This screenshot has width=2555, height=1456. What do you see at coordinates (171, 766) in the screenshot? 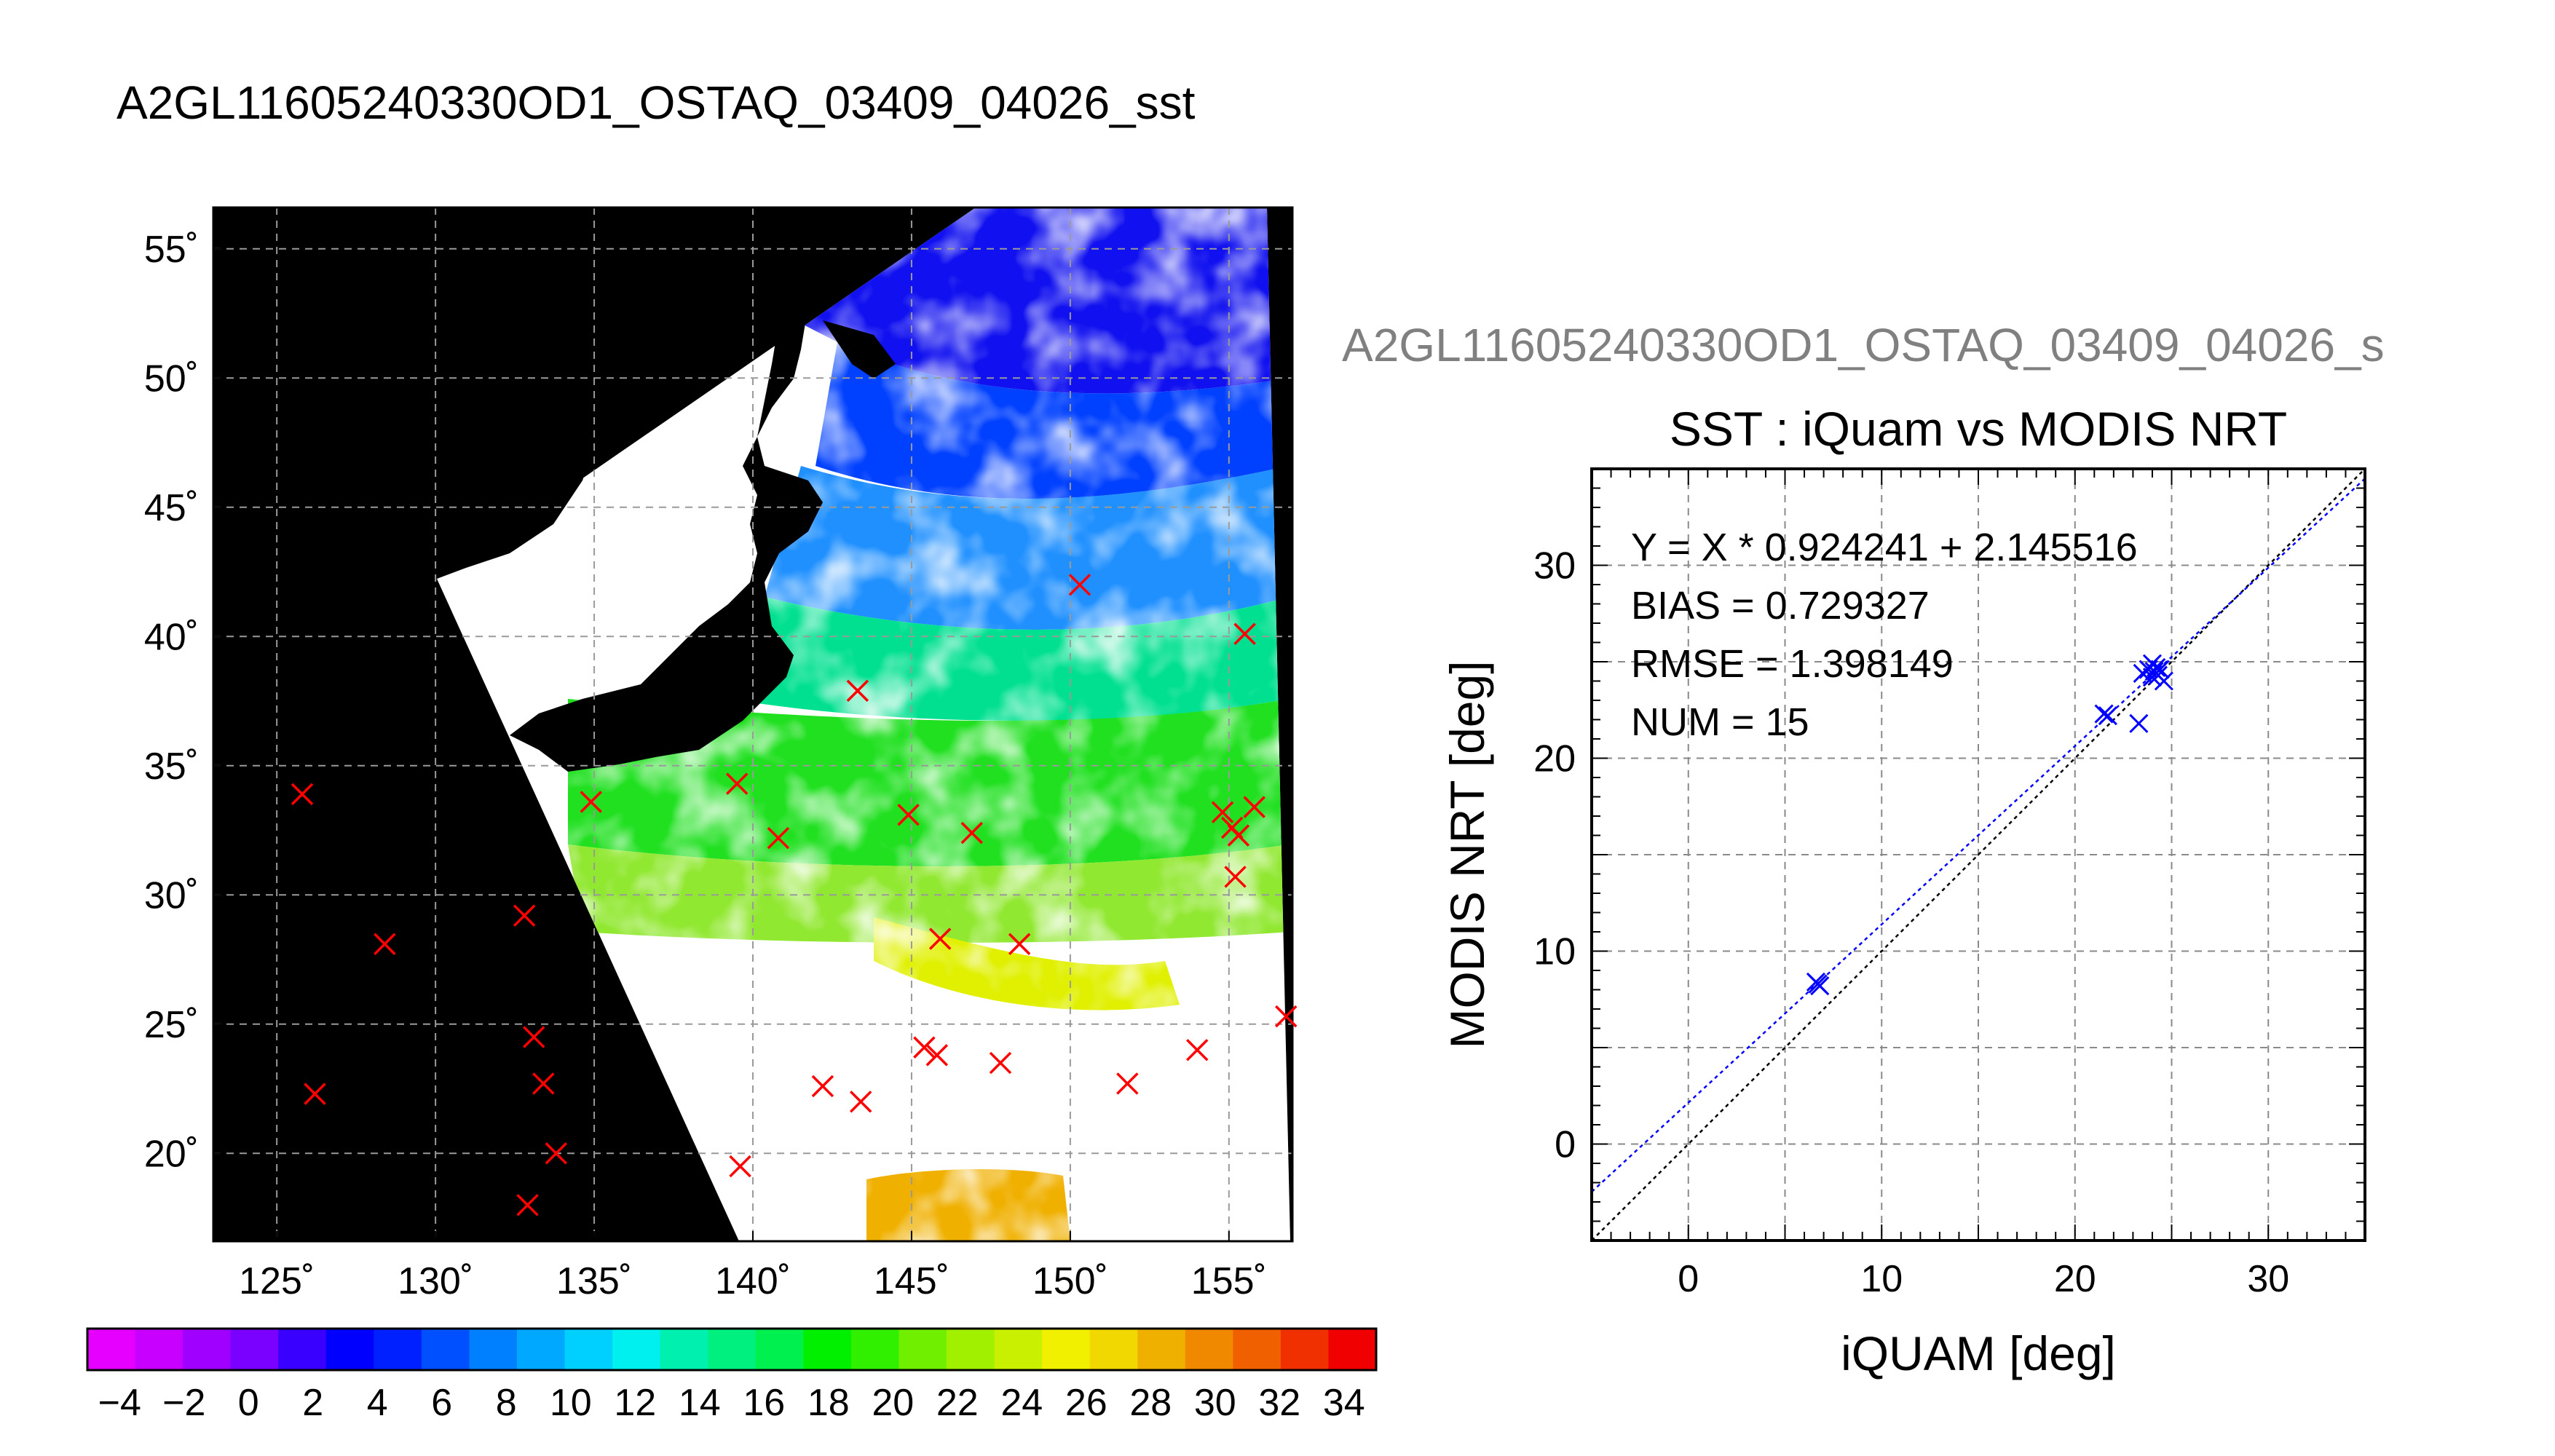
I see `map-lat-tick-label: 35˚` at bounding box center [171, 766].